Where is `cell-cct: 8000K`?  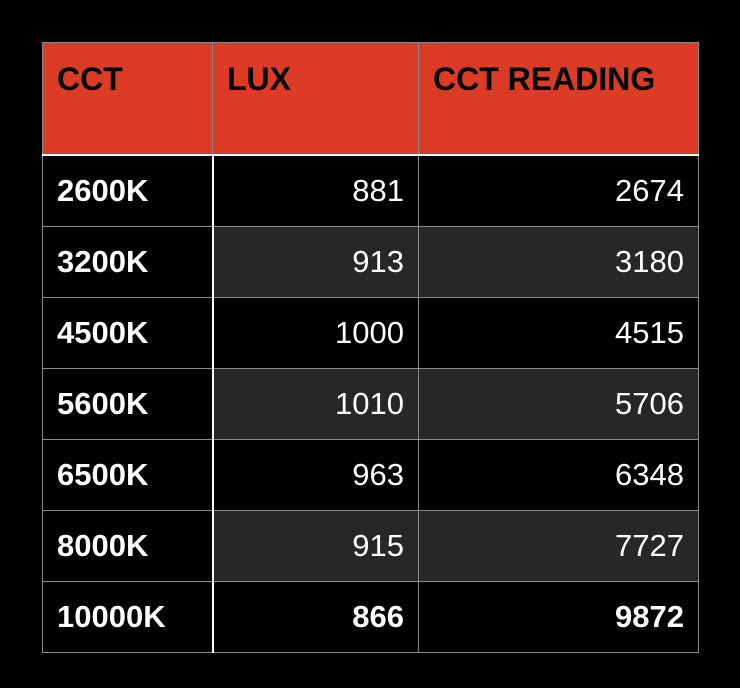 cell-cct: 8000K is located at coordinates (128, 545).